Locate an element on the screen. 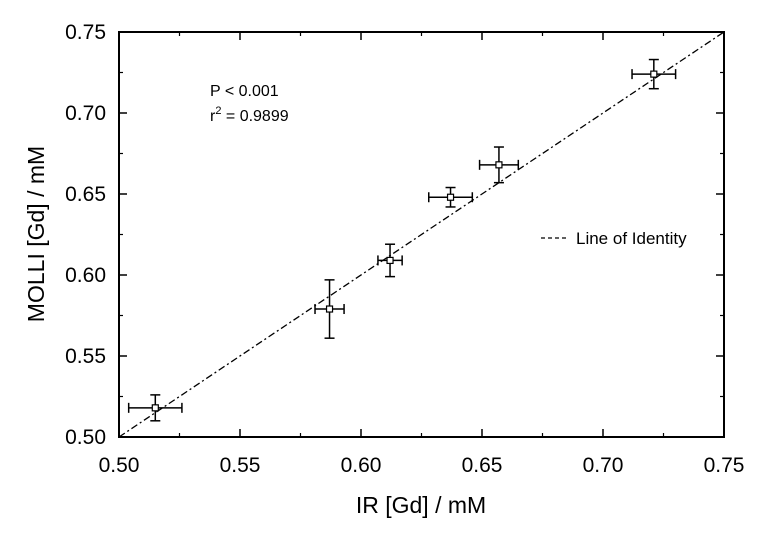 The image size is (763, 539). y-tick-label: 0.60 is located at coordinates (85, 275).